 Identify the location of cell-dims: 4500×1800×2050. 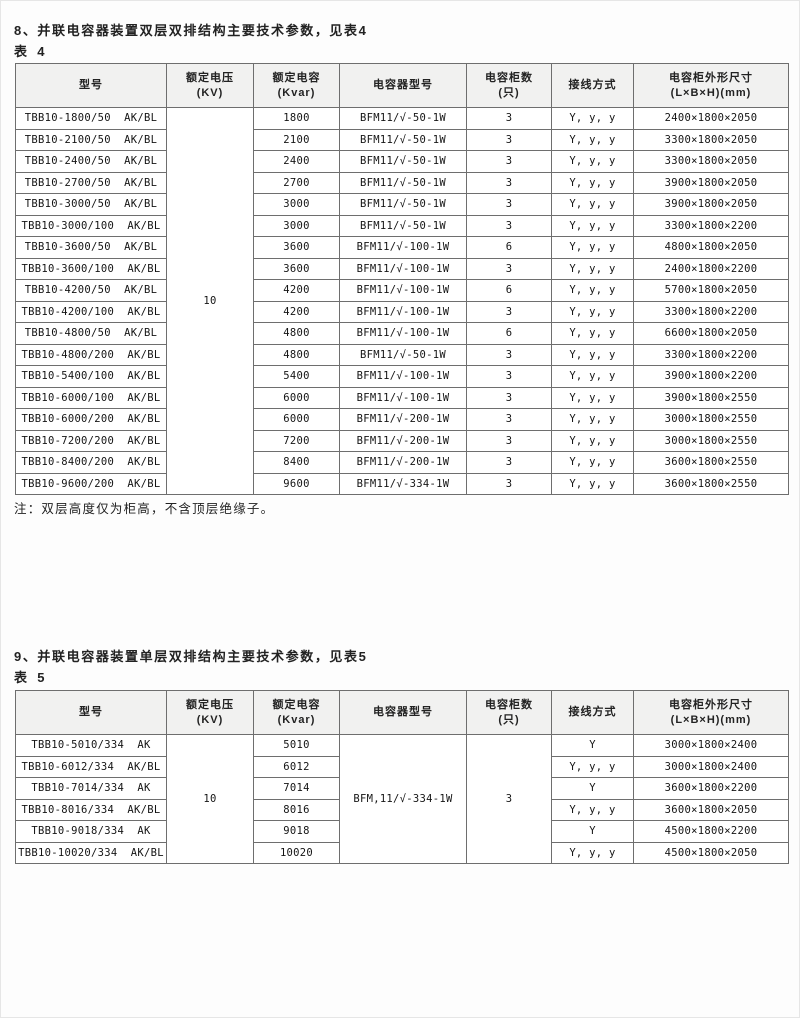
(711, 852).